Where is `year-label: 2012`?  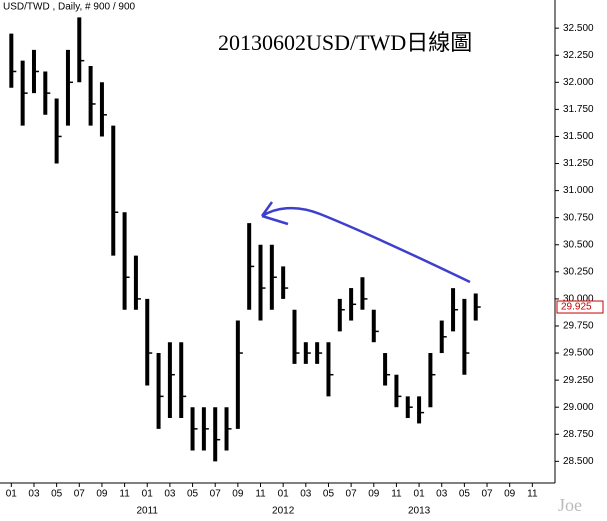 year-label: 2012 is located at coordinates (283, 511).